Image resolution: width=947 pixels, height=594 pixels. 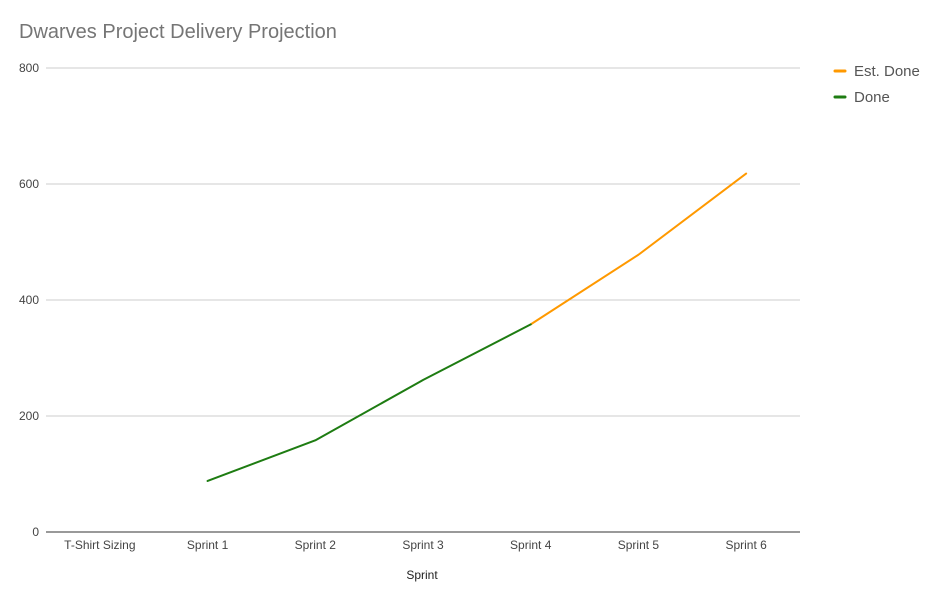 What do you see at coordinates (178, 32) in the screenshot?
I see `chart-title: Dwarves Project Delivery Projection` at bounding box center [178, 32].